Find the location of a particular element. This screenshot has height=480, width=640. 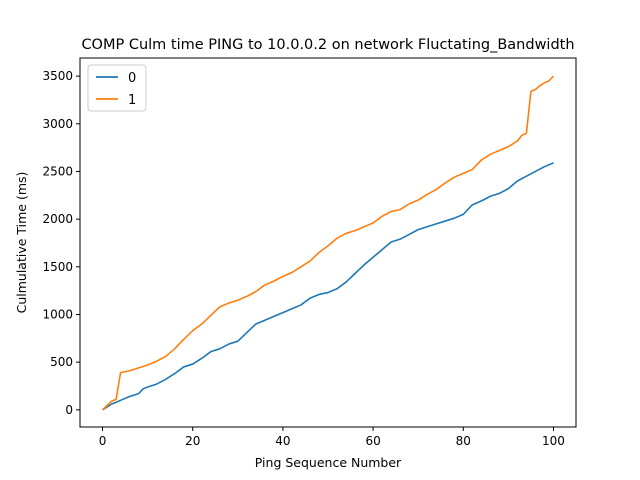

y-tick-label: 2500 is located at coordinates (57, 171).